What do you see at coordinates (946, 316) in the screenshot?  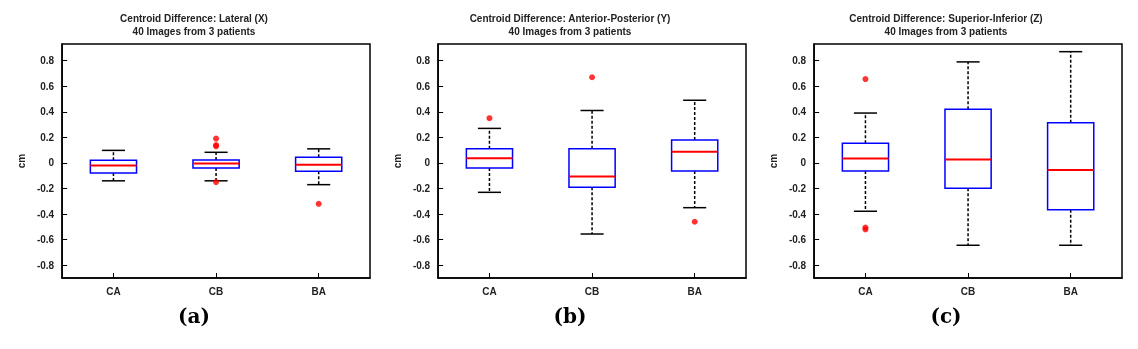 I see `text: (c)` at bounding box center [946, 316].